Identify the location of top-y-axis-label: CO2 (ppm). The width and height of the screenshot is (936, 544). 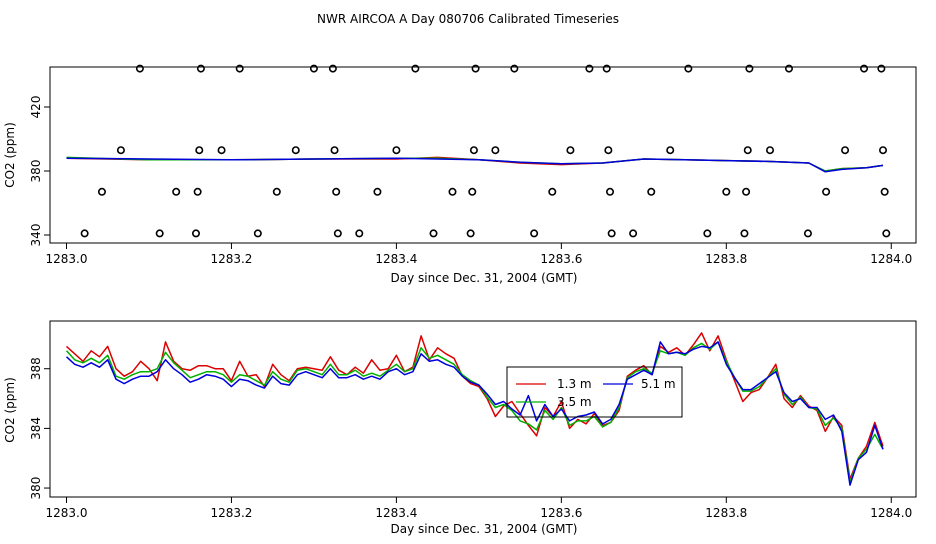
(10, 155).